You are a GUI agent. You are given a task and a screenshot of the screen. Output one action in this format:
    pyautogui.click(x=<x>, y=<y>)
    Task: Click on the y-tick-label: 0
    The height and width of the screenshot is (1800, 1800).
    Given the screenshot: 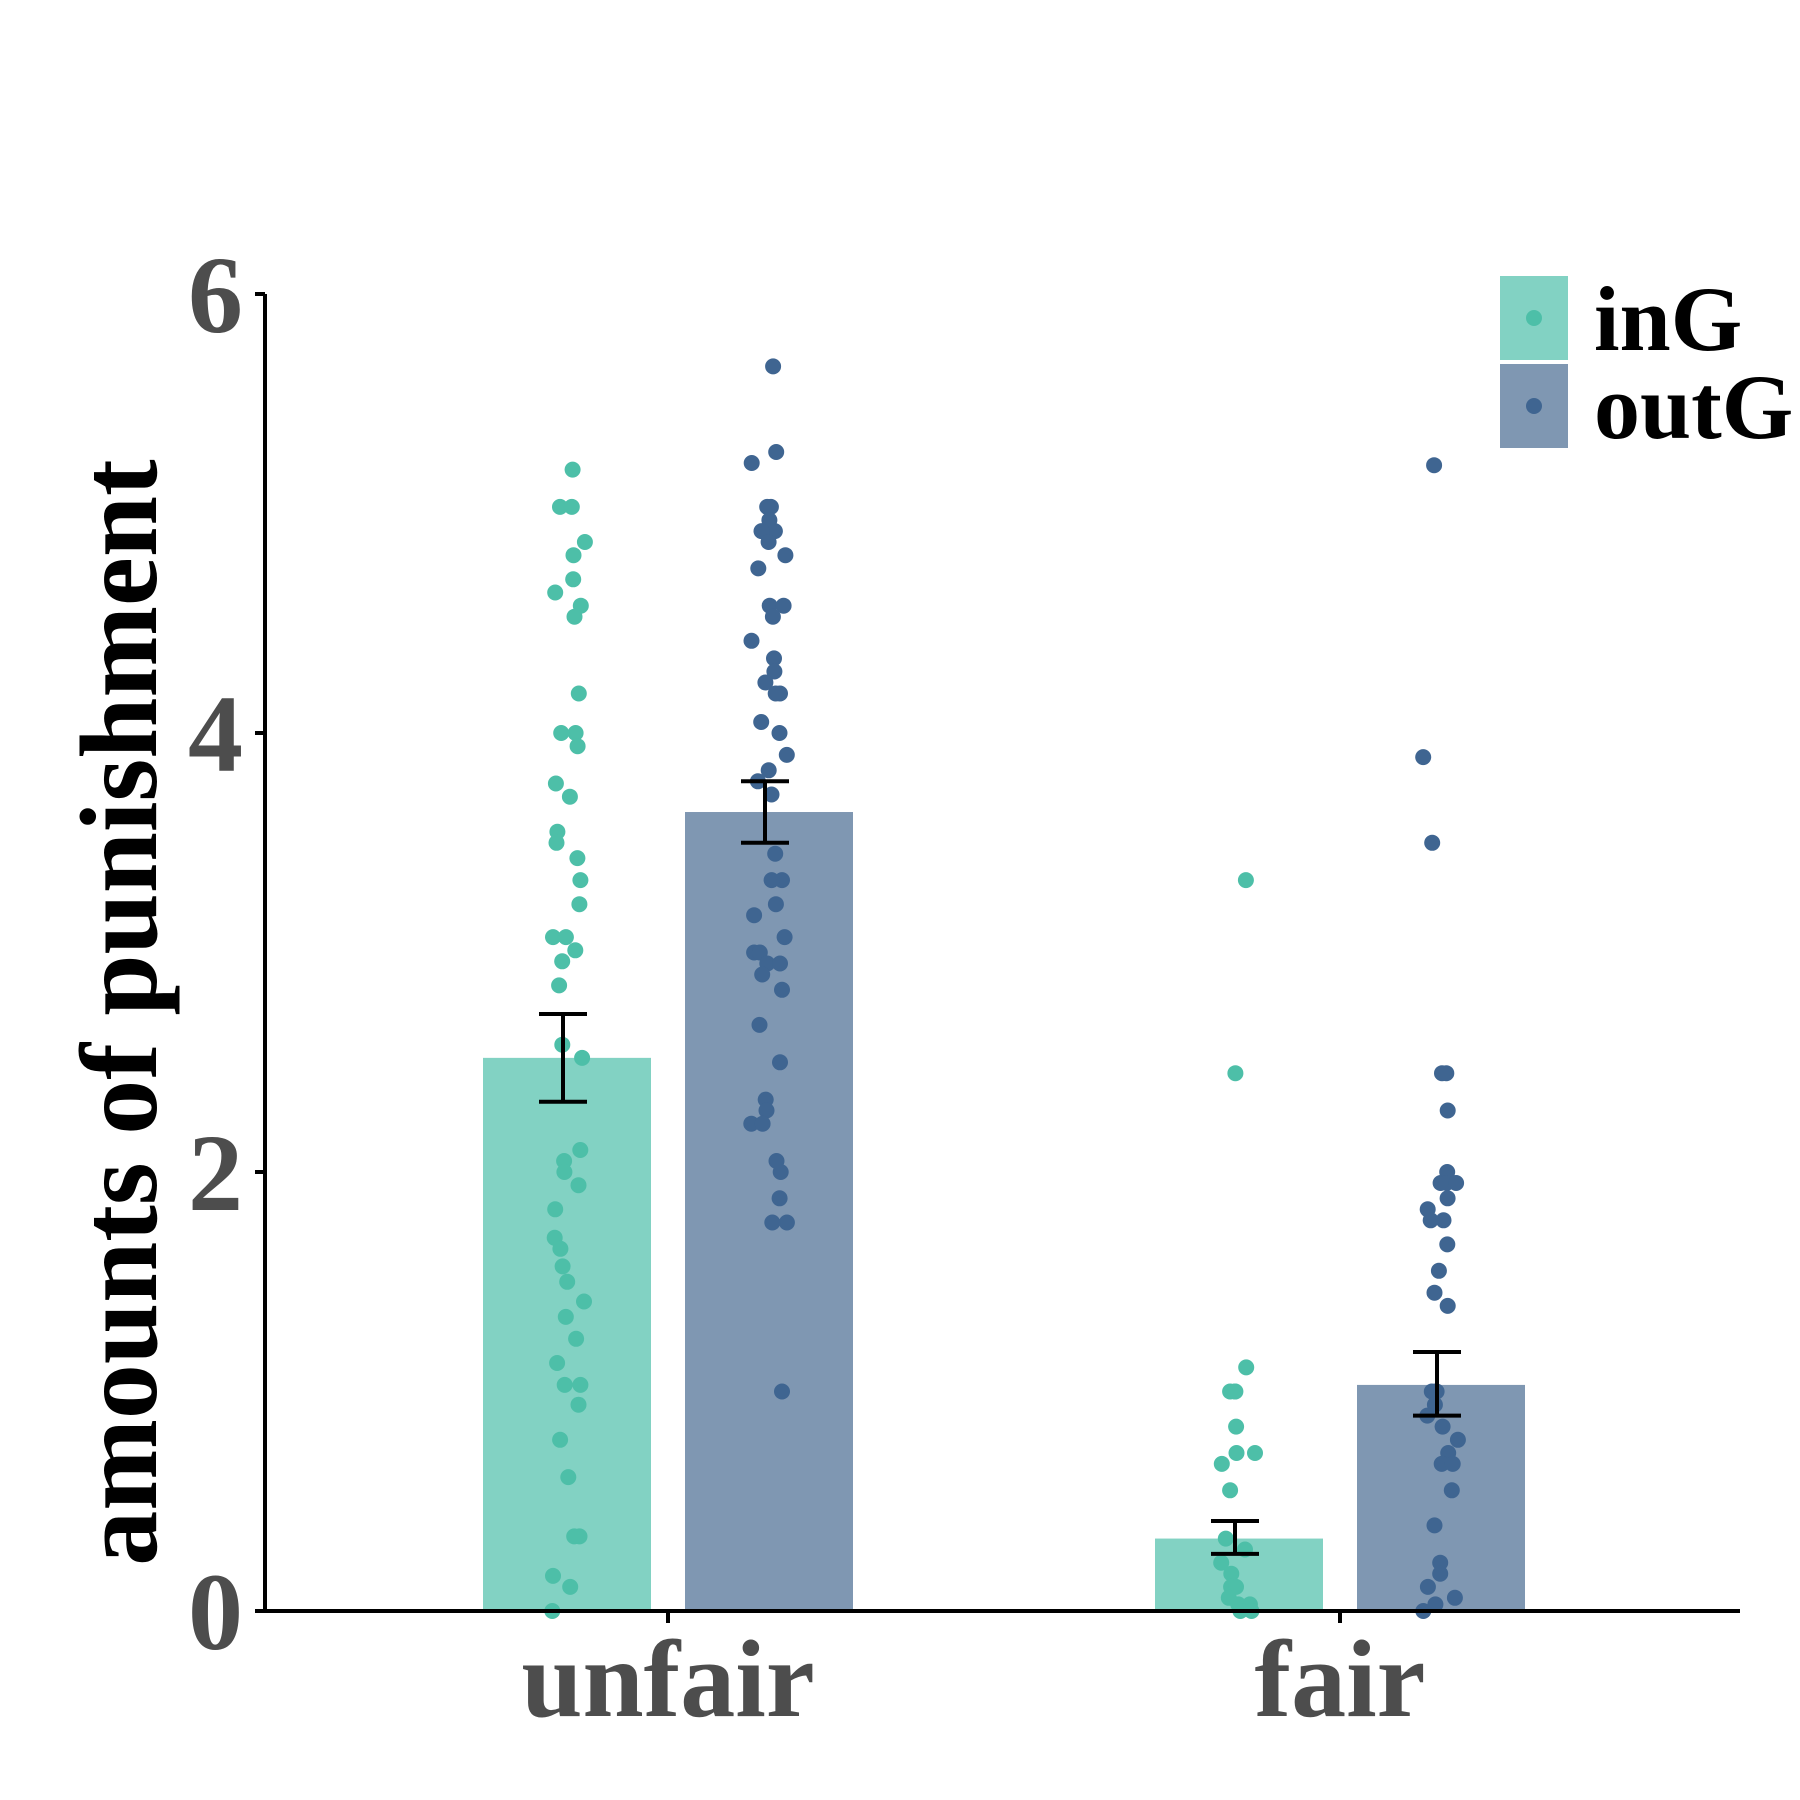 What is the action you would take?
    pyautogui.click(x=215, y=1612)
    